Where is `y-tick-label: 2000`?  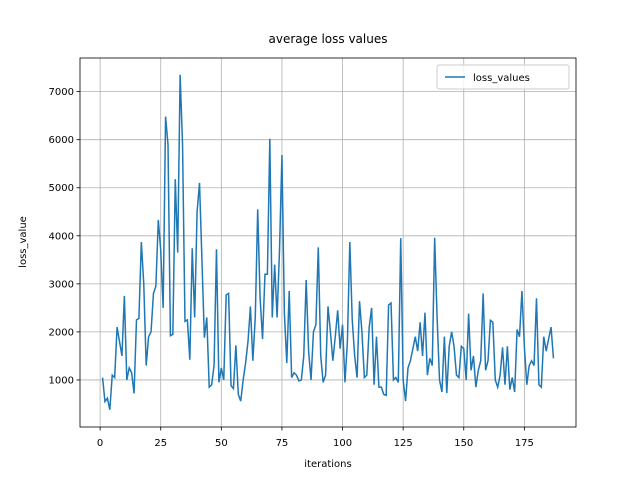 y-tick-label: 2000 is located at coordinates (61, 332).